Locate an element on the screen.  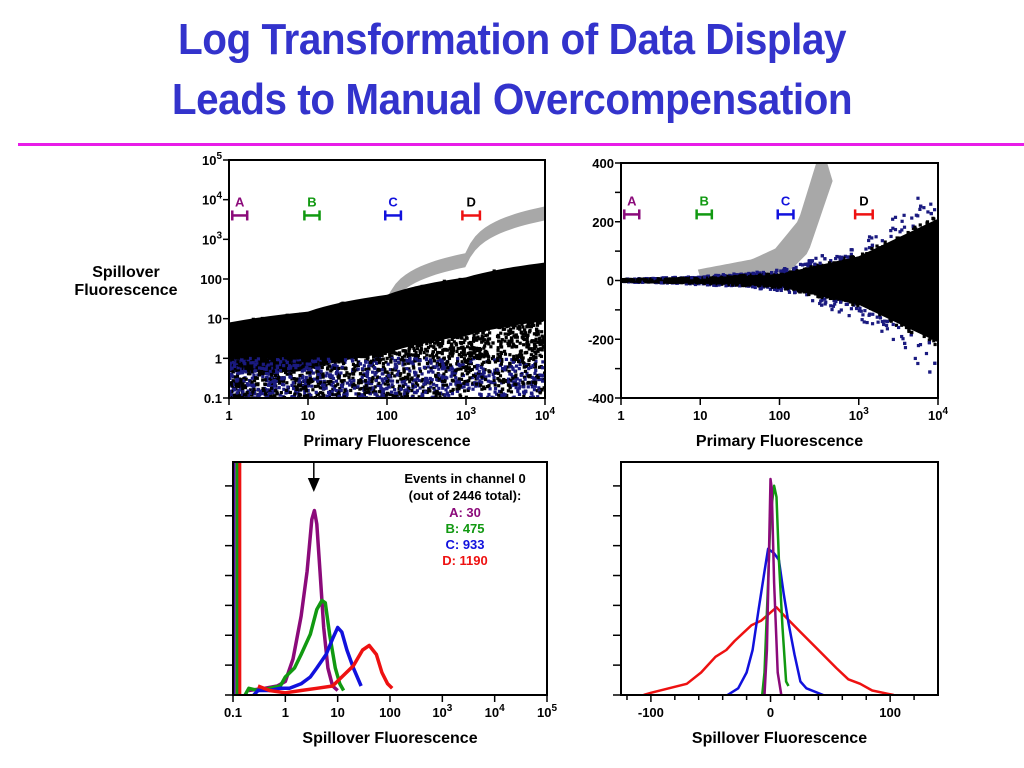
gate-label: A is located at coordinates (240, 201).